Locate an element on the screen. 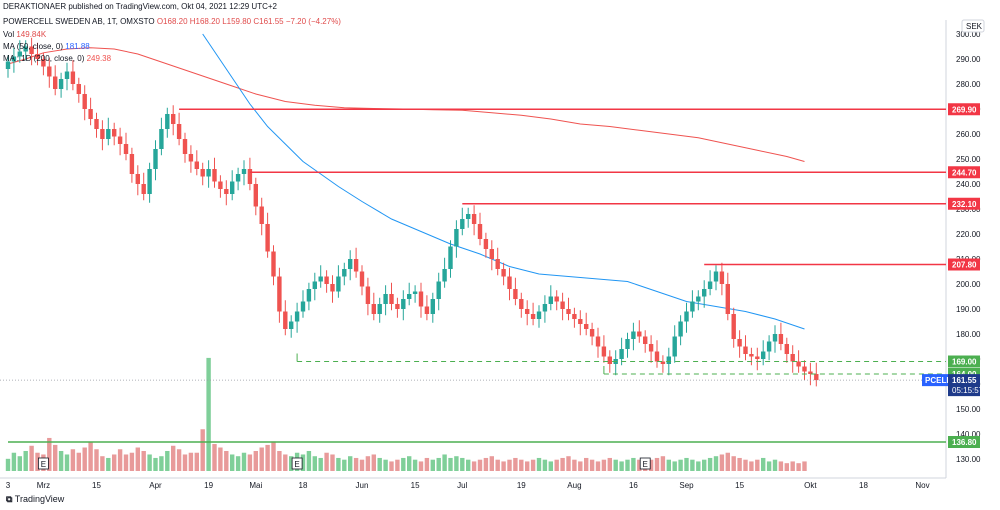 This screenshot has height=510, width=1000. time-tick-label: 19 is located at coordinates (208, 485).